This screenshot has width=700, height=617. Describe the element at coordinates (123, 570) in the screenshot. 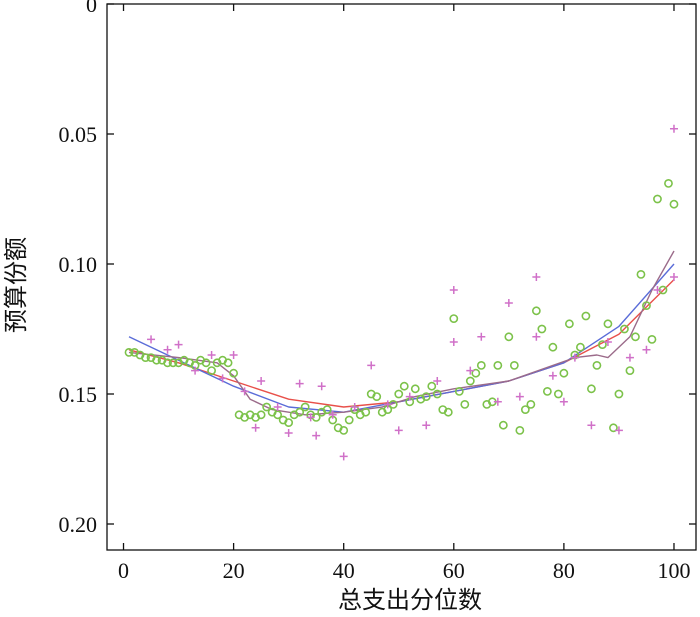

I see `x-tick-label: 0` at that location.